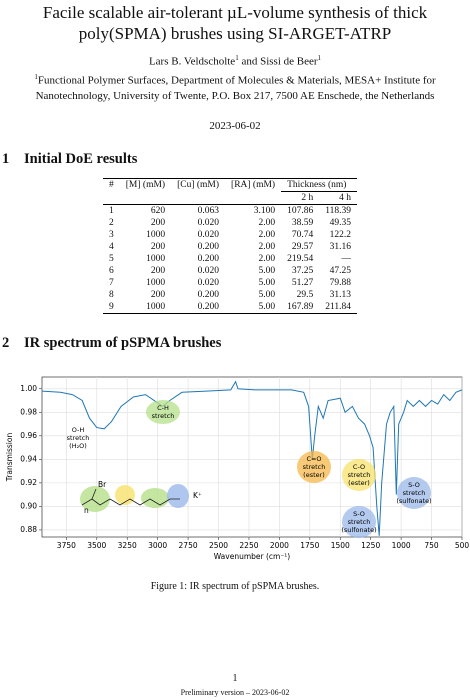 The width and height of the screenshot is (470, 700). I want to click on author: Lars B. Veldscholte, so click(192, 61).